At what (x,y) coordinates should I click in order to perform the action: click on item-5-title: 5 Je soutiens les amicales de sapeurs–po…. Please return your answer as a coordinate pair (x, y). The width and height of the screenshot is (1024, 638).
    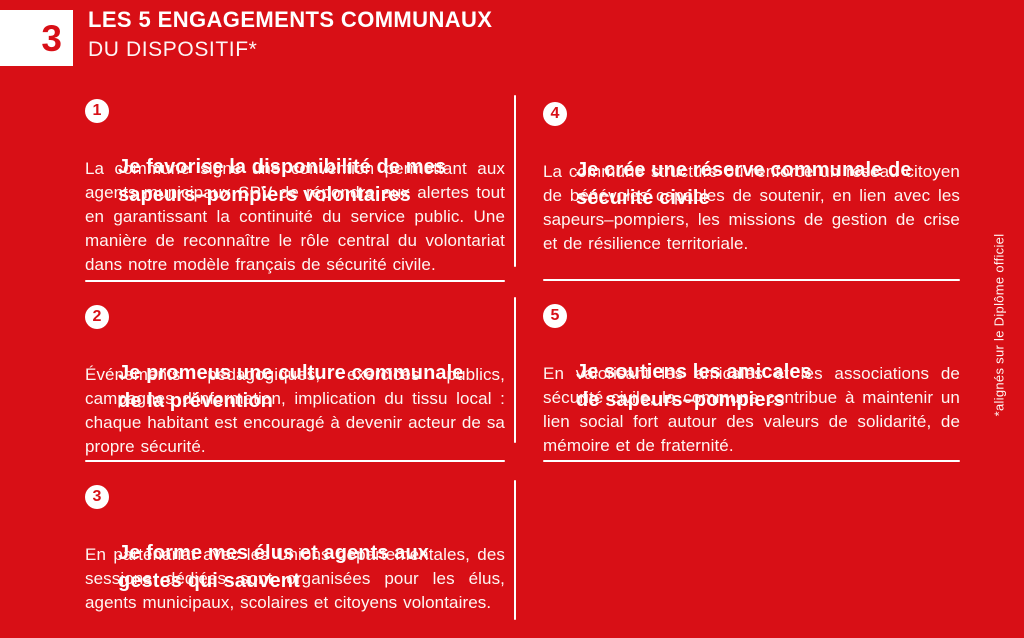
    Looking at the image, I should click on (751, 358).